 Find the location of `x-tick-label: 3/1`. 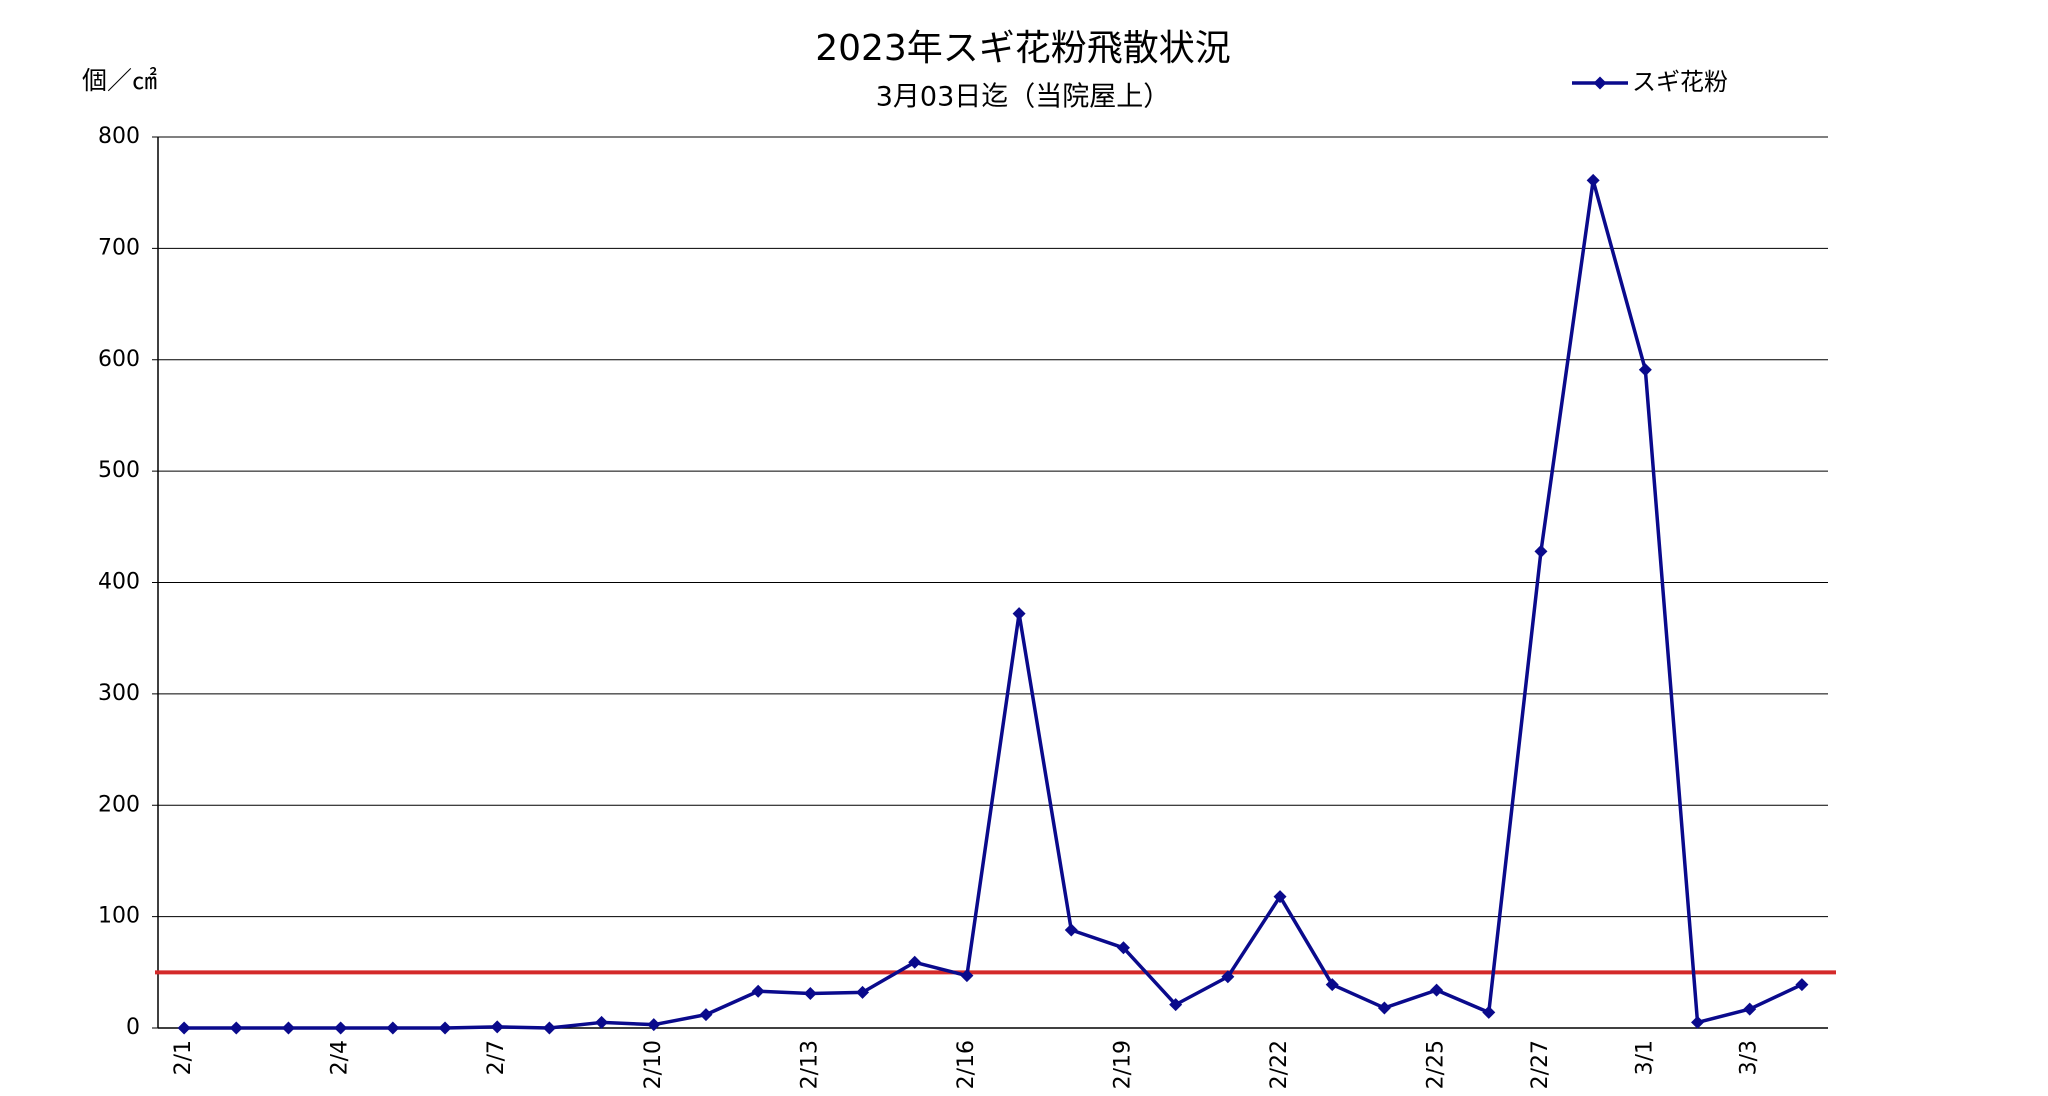

x-tick-label: 3/1 is located at coordinates (1644, 1057).